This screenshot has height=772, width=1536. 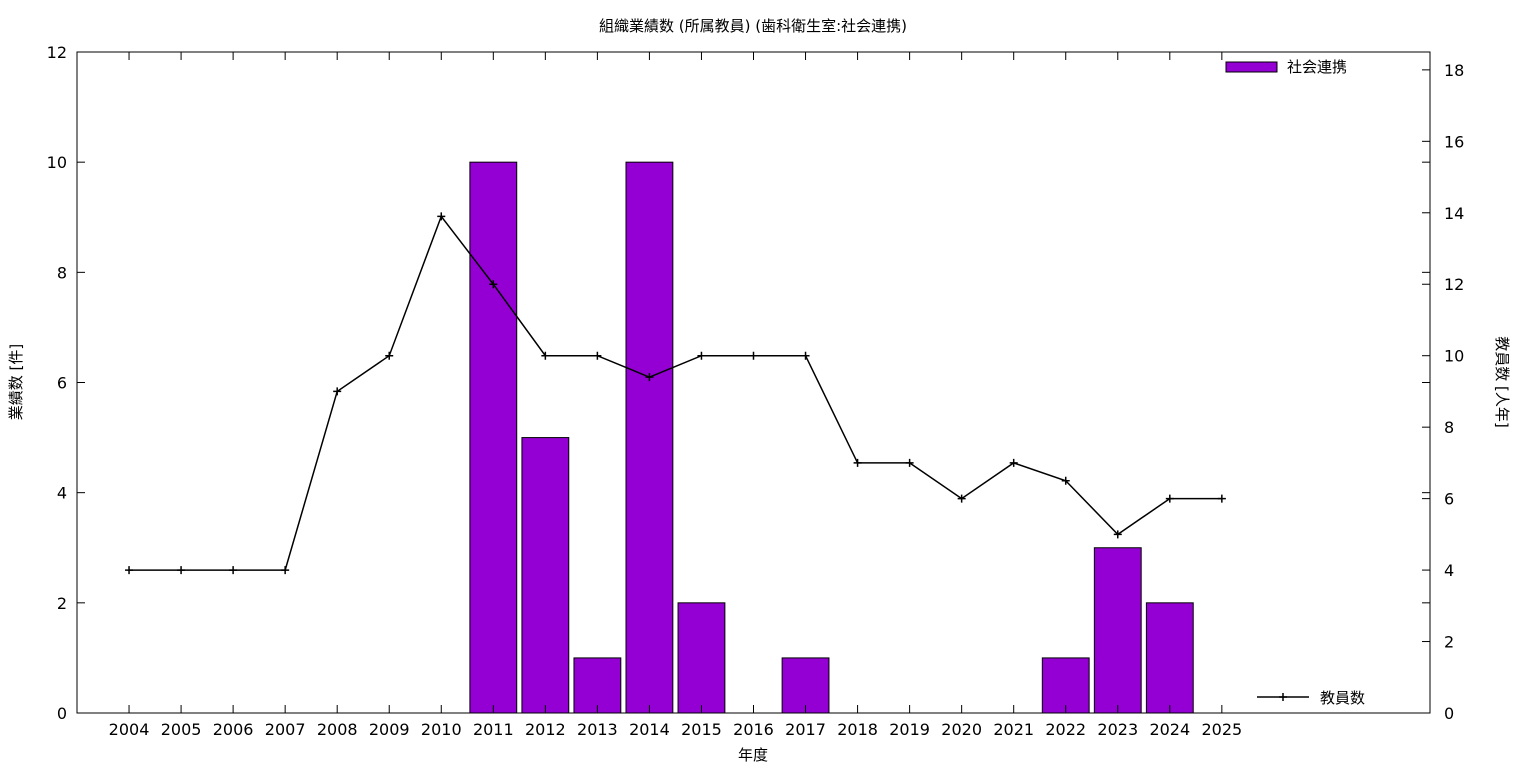 What do you see at coordinates (753, 755) in the screenshot?
I see `x-axis-label: 年度` at bounding box center [753, 755].